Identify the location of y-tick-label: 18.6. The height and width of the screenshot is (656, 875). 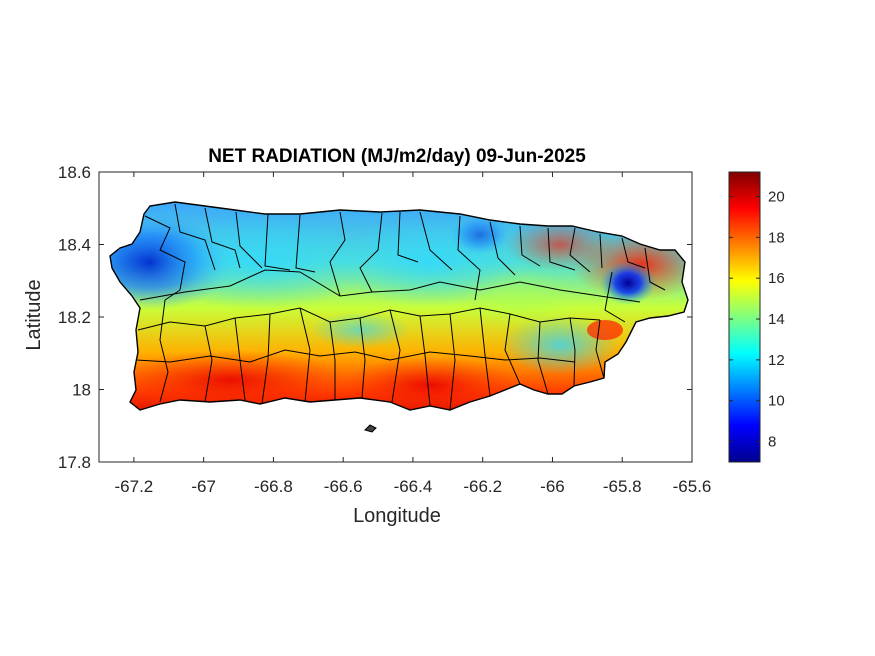
(74, 172).